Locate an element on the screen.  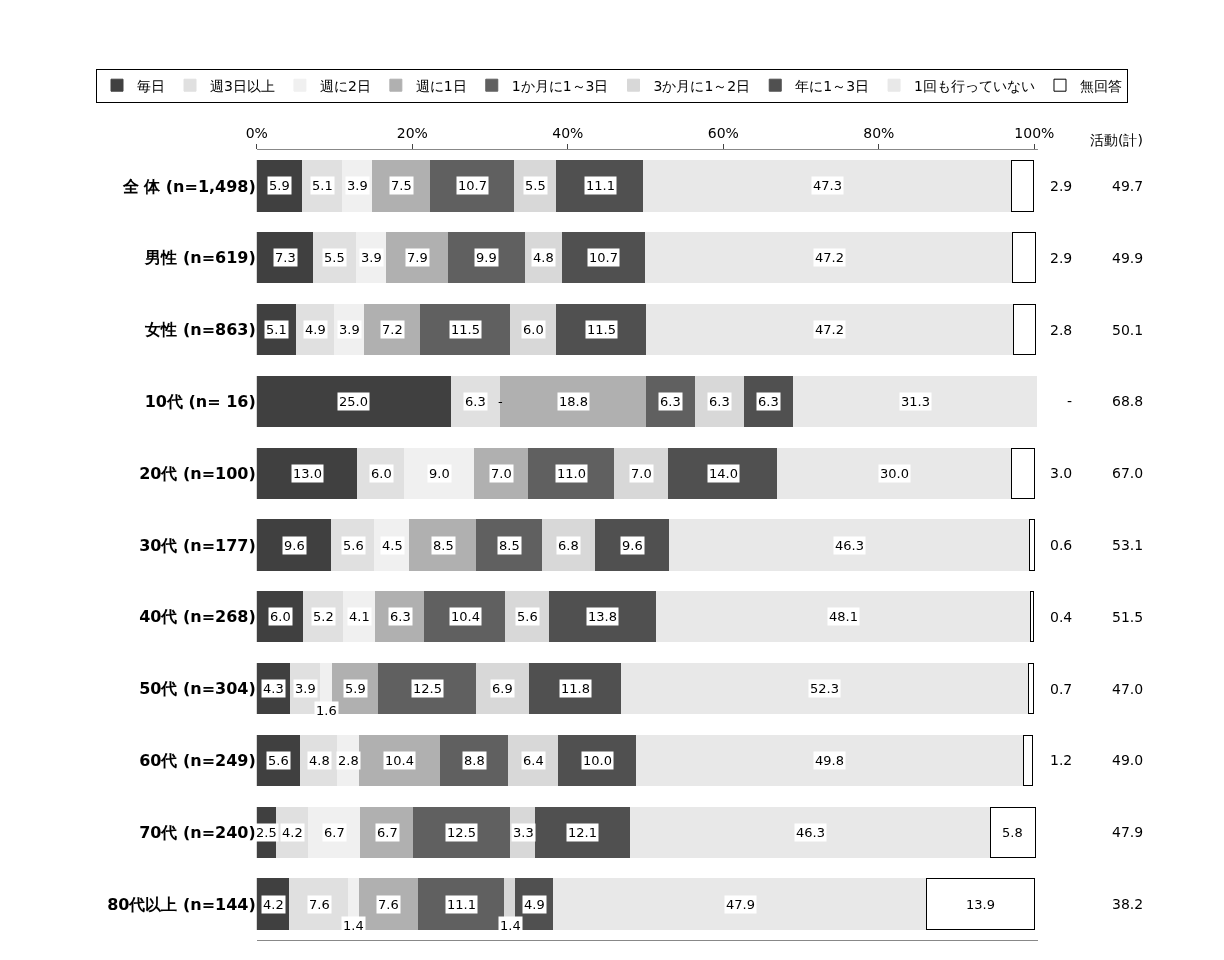
data-label: 13.0 is located at coordinates (307, 473).